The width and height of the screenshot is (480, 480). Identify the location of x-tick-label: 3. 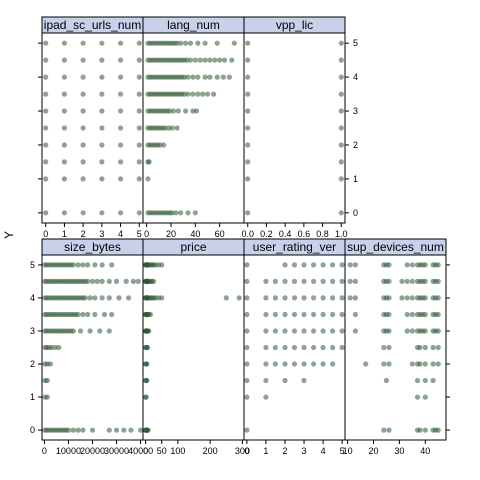
(304, 451).